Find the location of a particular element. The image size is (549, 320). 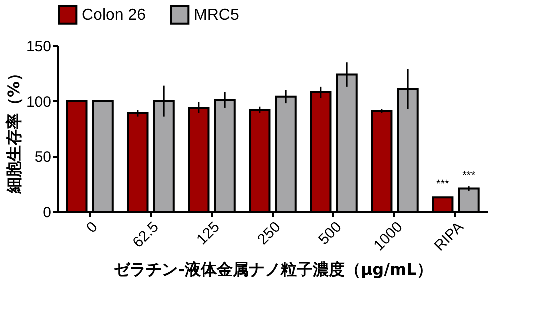

y-tick-label: 100 is located at coordinates (39, 102).